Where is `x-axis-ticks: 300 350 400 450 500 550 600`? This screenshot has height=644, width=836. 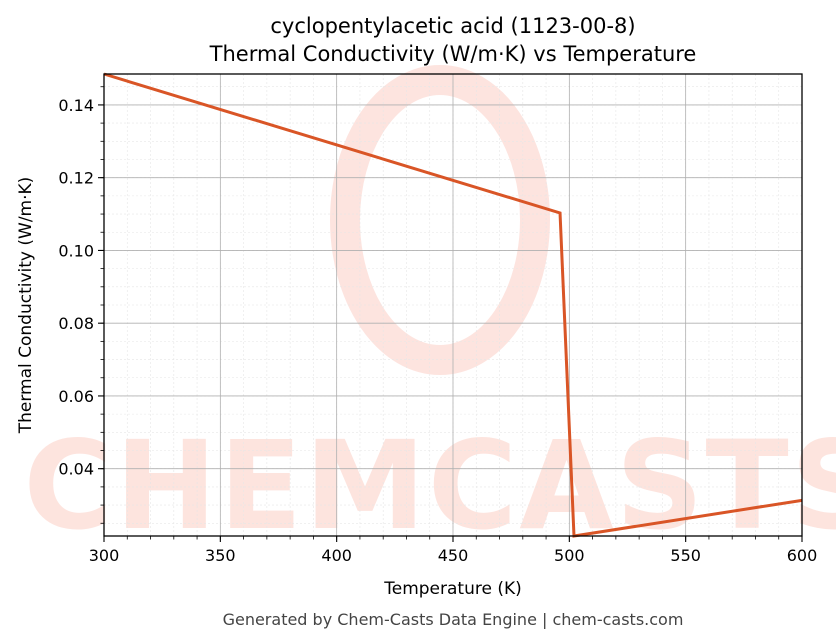 x-axis-ticks: 300 350 400 450 500 550 600 is located at coordinates (453, 550).